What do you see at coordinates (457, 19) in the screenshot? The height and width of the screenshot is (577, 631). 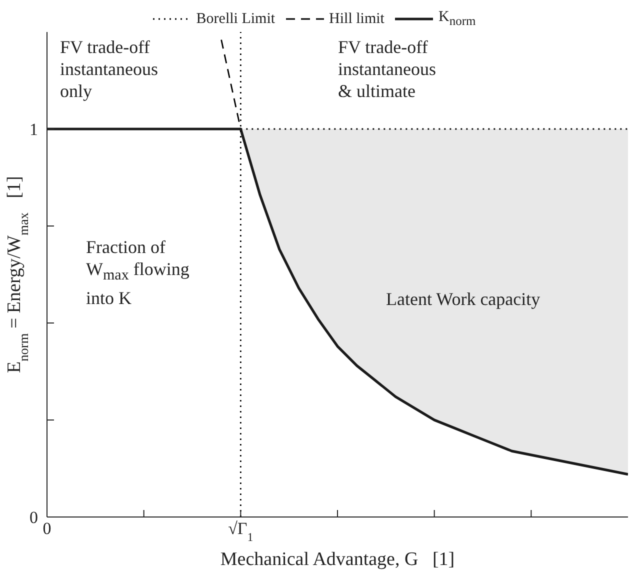 I see `legend-label: K$_{norm}$` at bounding box center [457, 19].